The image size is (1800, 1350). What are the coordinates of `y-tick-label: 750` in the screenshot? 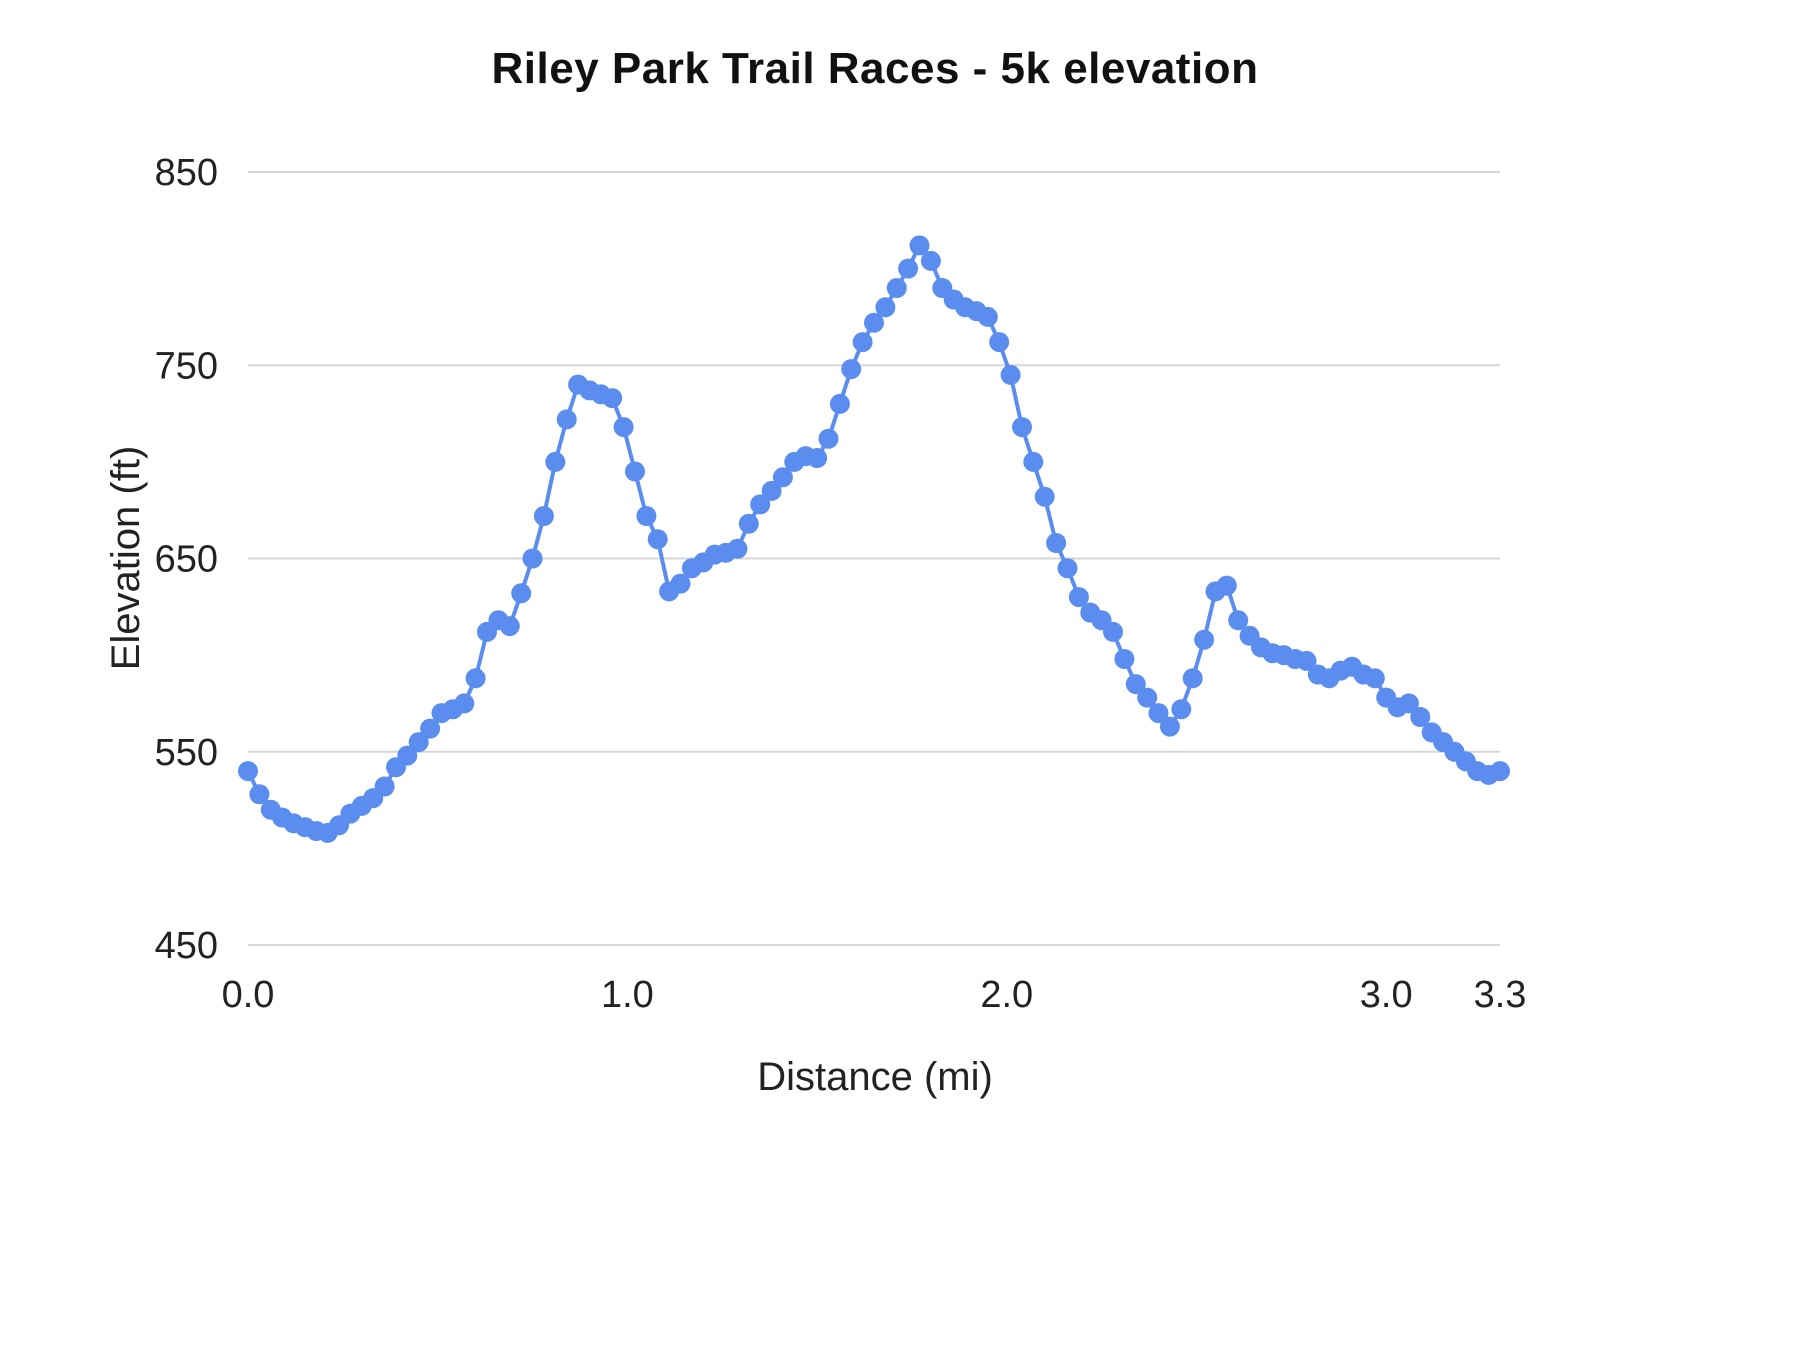 It's located at (186, 366).